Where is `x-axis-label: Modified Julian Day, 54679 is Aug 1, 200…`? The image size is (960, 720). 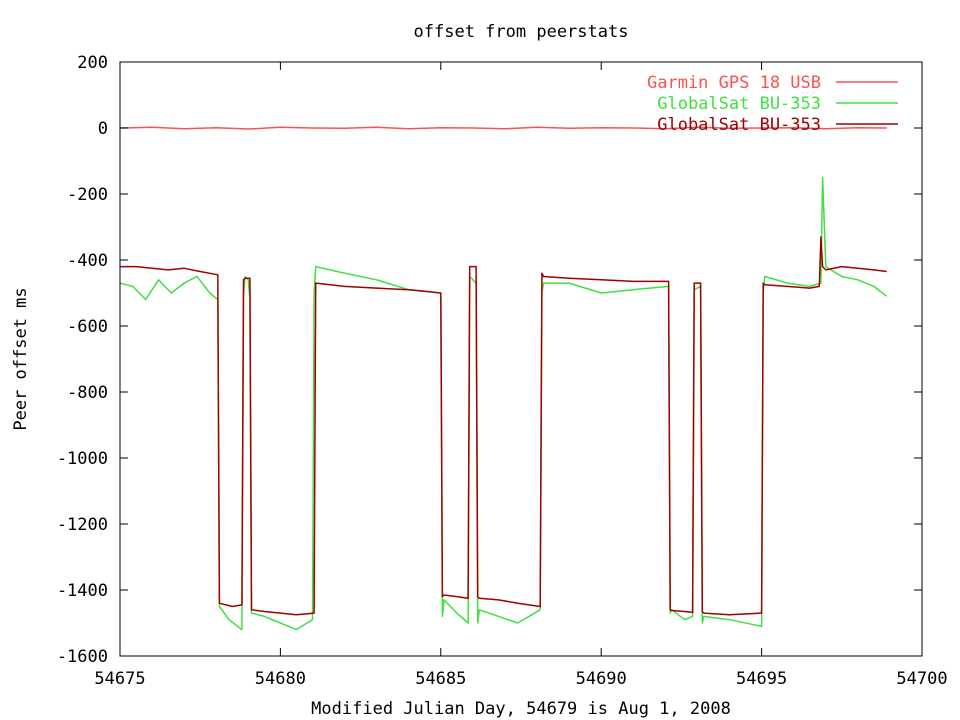
x-axis-label: Modified Julian Day, 54679 is Aug 1, 200… is located at coordinates (521, 709).